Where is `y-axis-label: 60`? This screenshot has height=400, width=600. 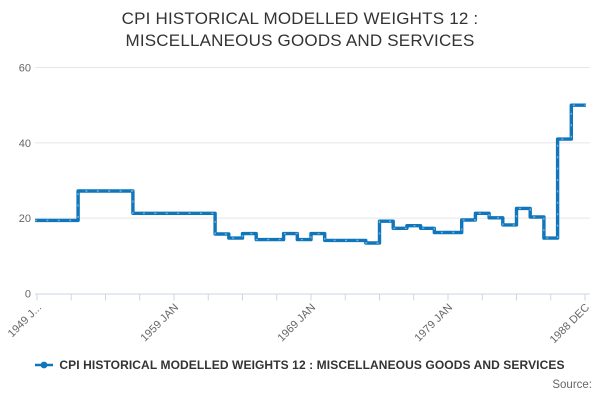
y-axis-label: 60 is located at coordinates (25, 68).